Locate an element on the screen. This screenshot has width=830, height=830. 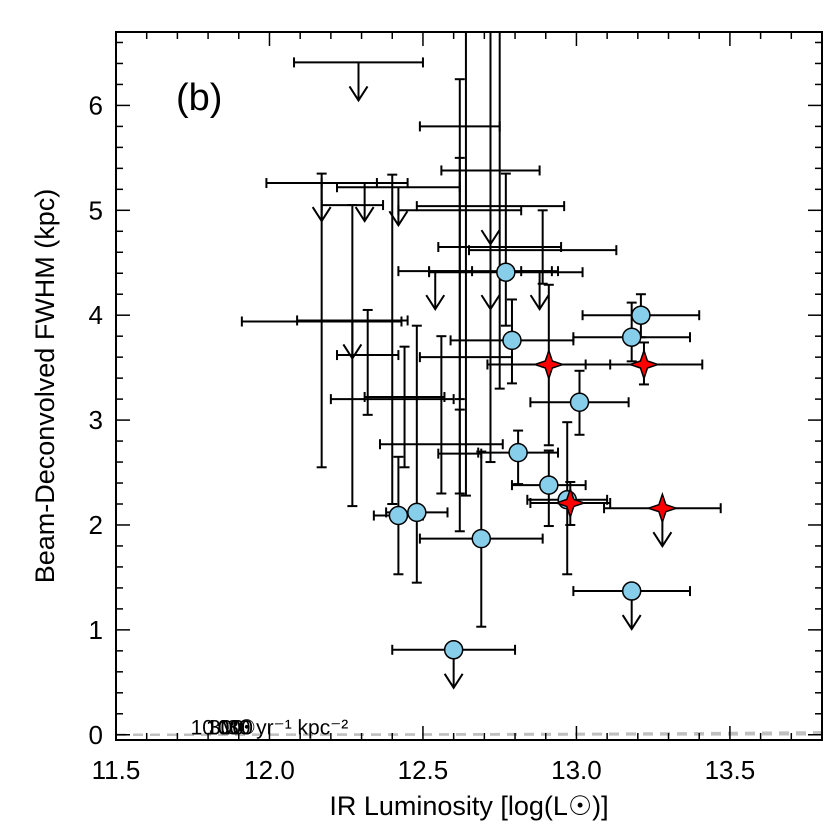
y-tick-label: 5 is located at coordinates (96, 210).